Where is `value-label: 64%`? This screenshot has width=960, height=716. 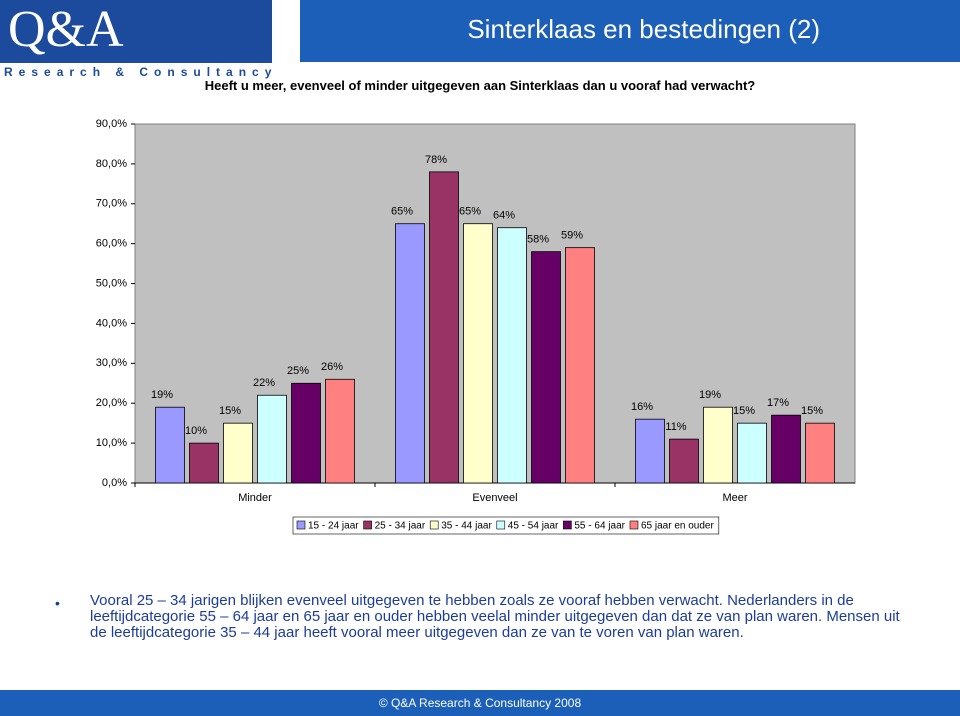
value-label: 64% is located at coordinates (504, 216).